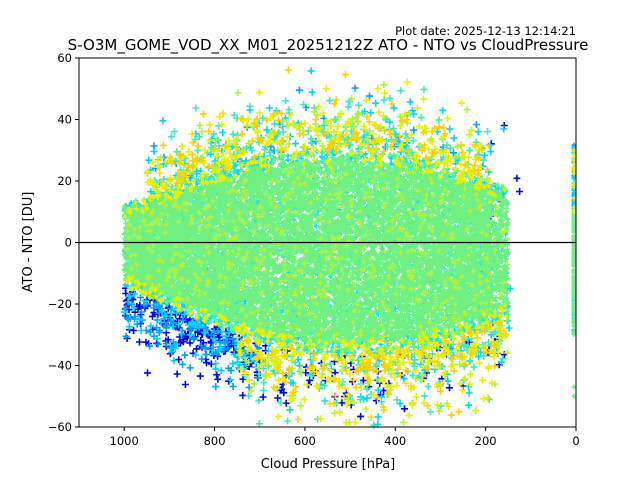  Describe the element at coordinates (124, 441) in the screenshot. I see `x-tick-label: 1000` at that location.